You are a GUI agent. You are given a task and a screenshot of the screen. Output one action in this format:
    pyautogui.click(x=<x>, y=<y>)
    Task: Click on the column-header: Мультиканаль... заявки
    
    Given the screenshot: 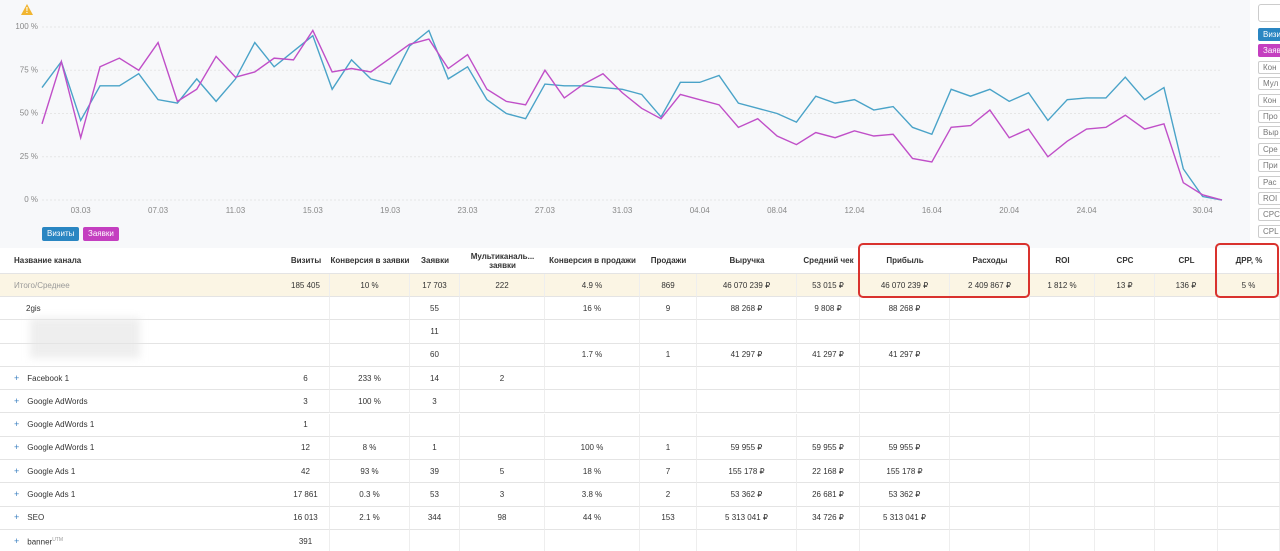 What is the action you would take?
    pyautogui.click(x=502, y=261)
    